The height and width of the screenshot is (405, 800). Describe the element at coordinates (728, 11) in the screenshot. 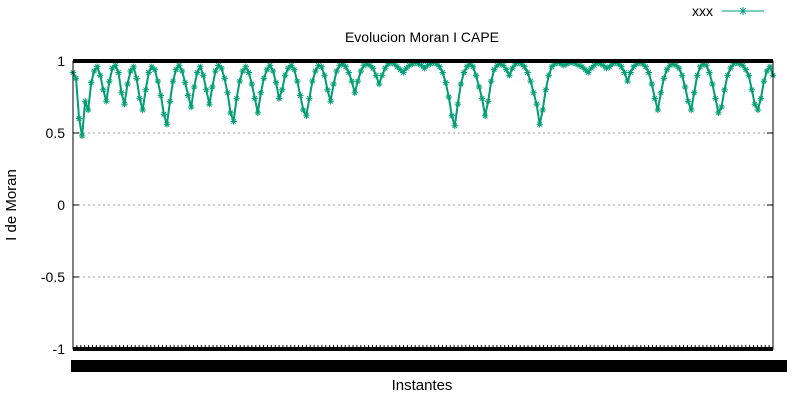

I see `legend: xxx` at that location.